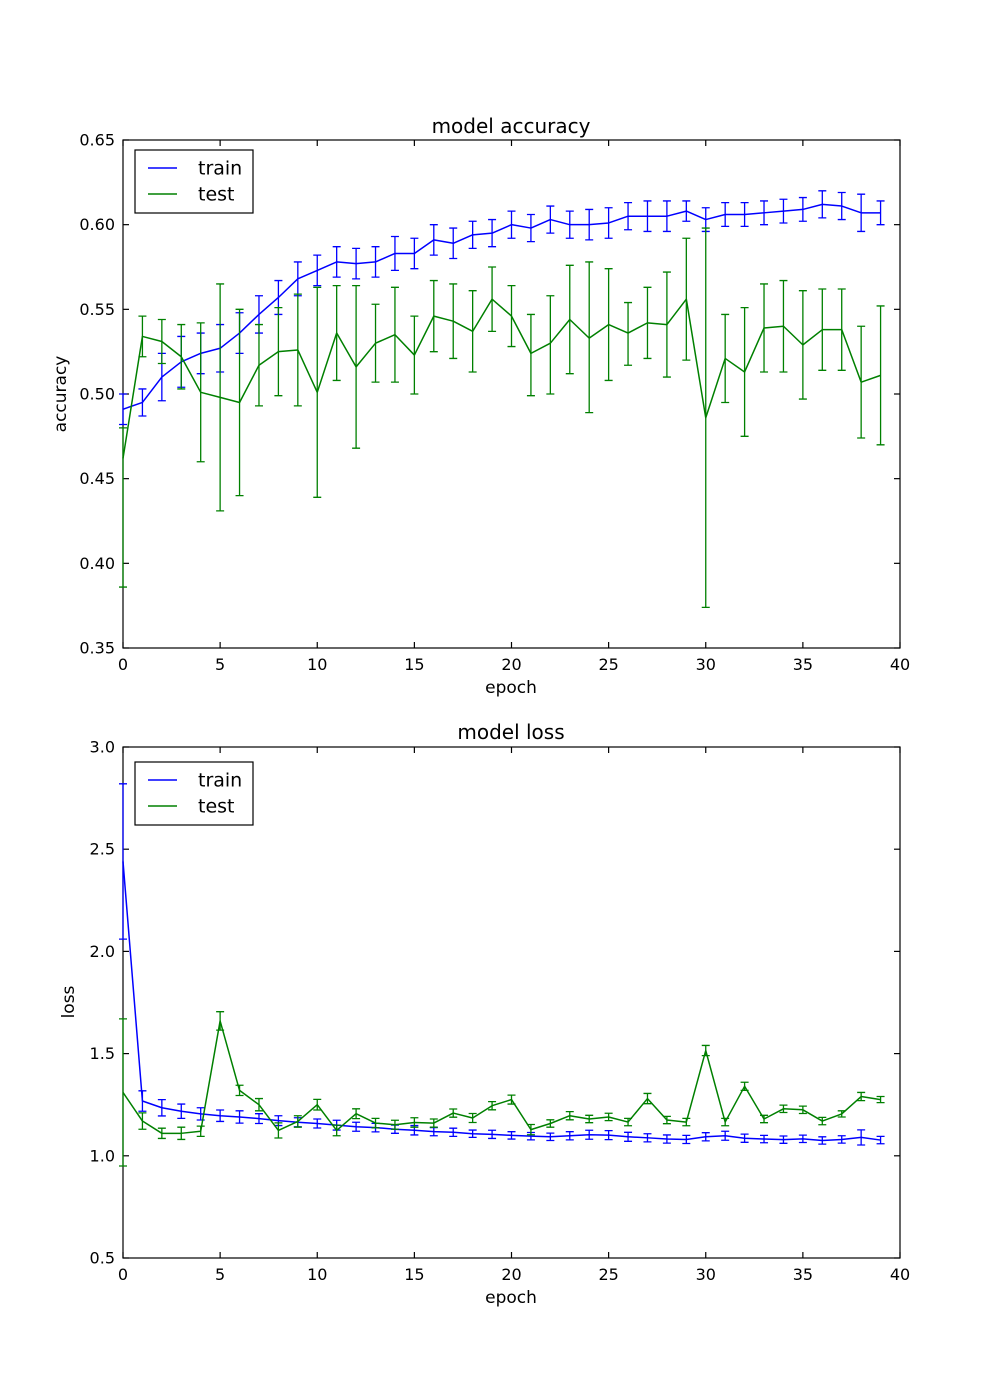  Describe the element at coordinates (69, 1001) in the screenshot. I see `loss-yaxis-label: loss` at that location.